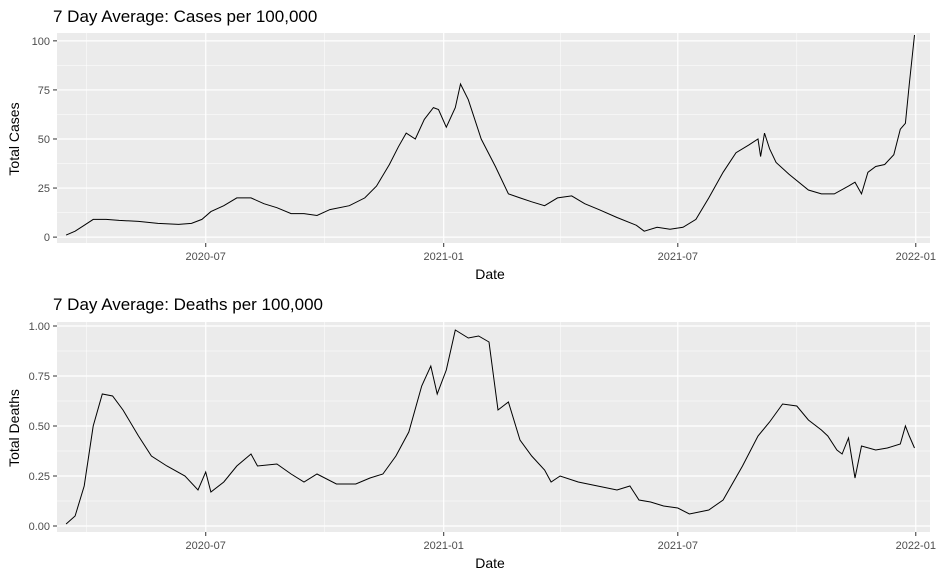 The height and width of the screenshot is (579, 937). I want to click on deaths-x-tick-label: 2021-01, so click(444, 546).